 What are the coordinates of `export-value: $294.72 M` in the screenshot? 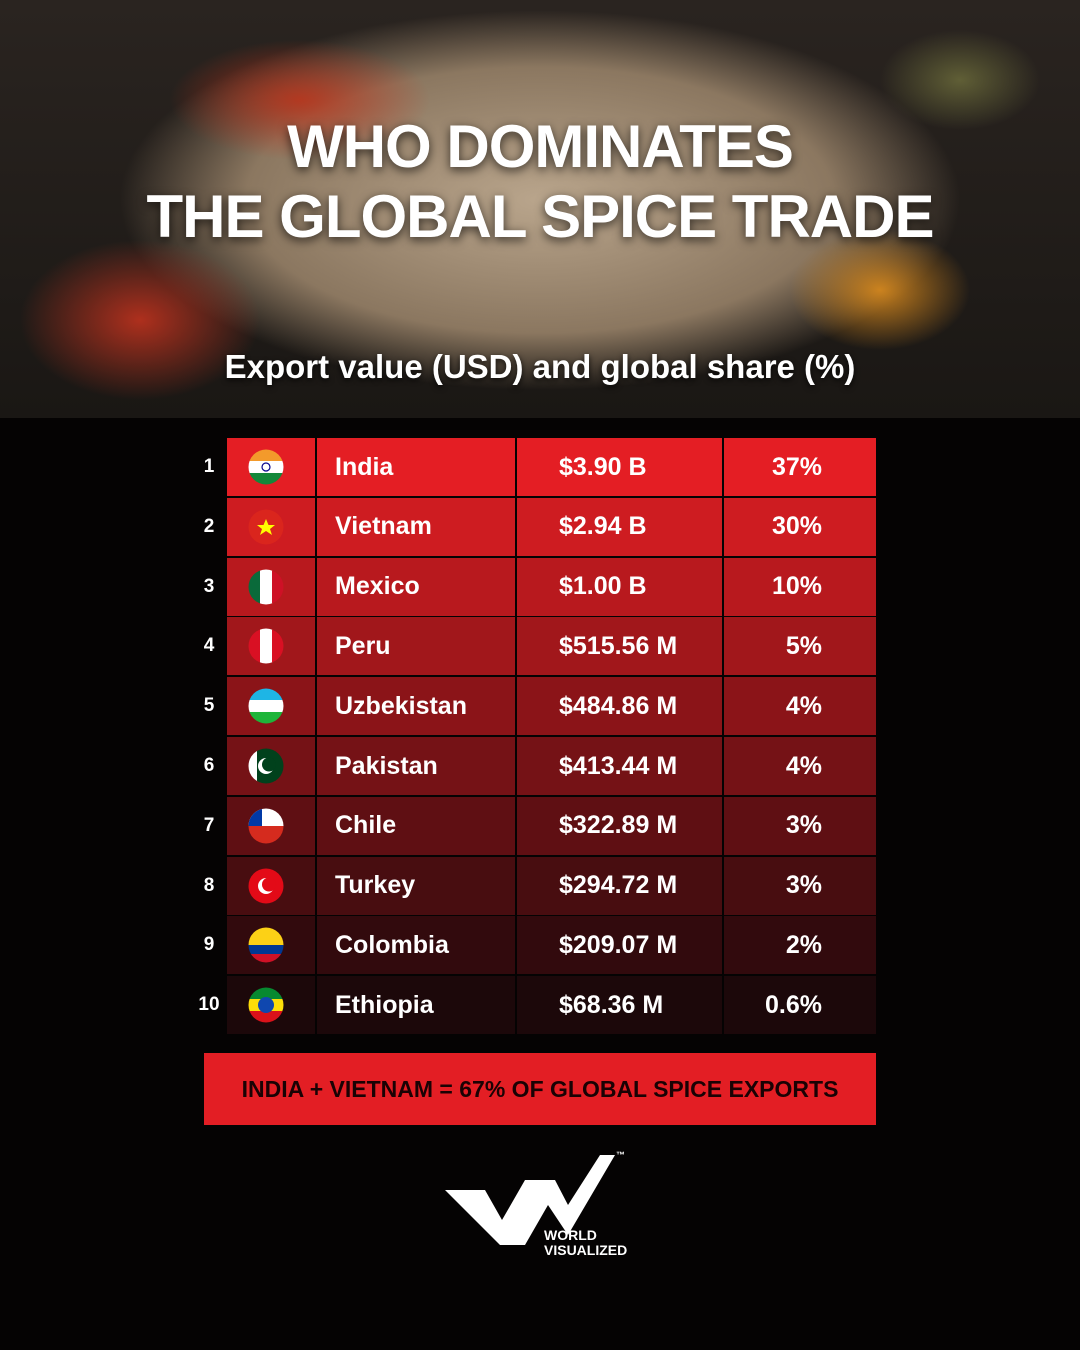 It's located at (619, 885).